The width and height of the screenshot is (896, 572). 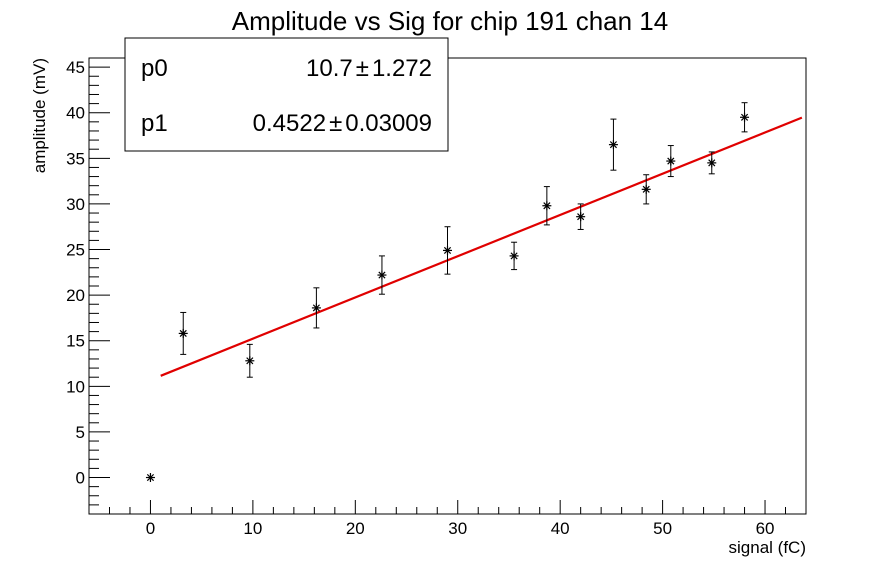 I want to click on x-tick-label: 20, so click(x=355, y=528).